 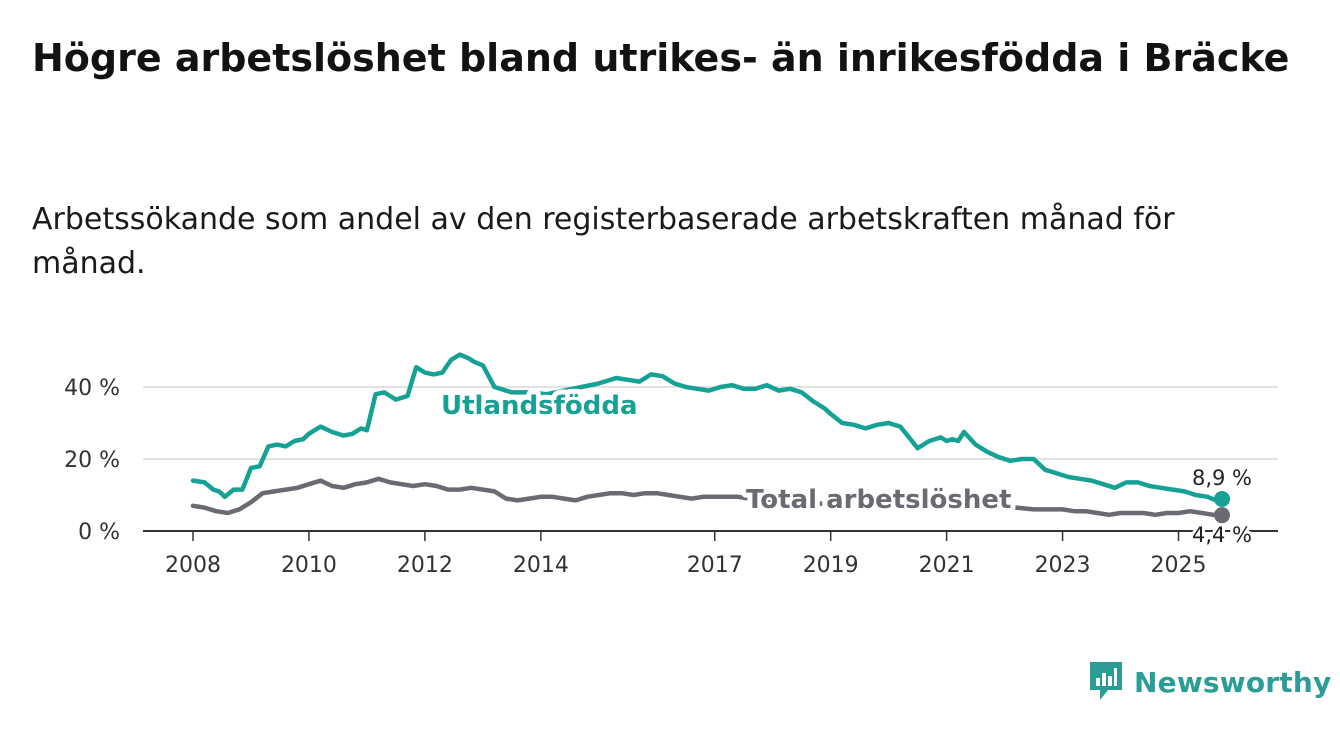 I want to click on end-label-halo: 4,4 %, so click(x=1222, y=535).